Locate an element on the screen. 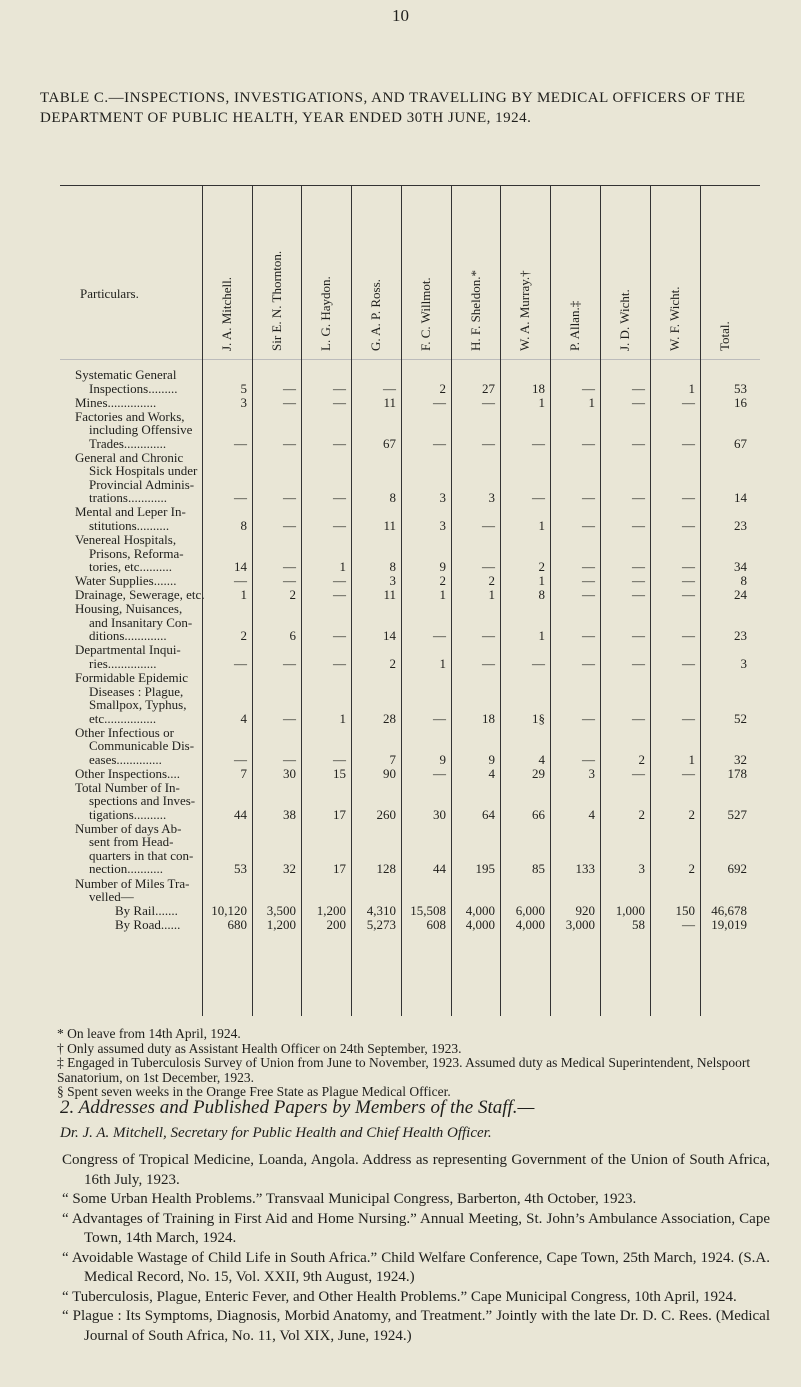 This screenshot has height=1387, width=801. table-cell: 38 is located at coordinates (289, 814).